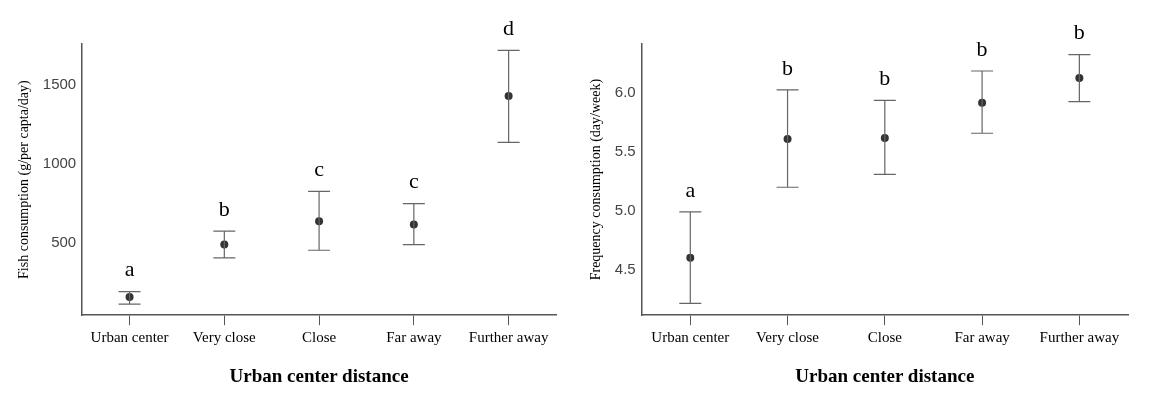 This screenshot has width=1157, height=400. Describe the element at coordinates (625, 92) in the screenshot. I see `y-tick-label: 6.0` at that location.